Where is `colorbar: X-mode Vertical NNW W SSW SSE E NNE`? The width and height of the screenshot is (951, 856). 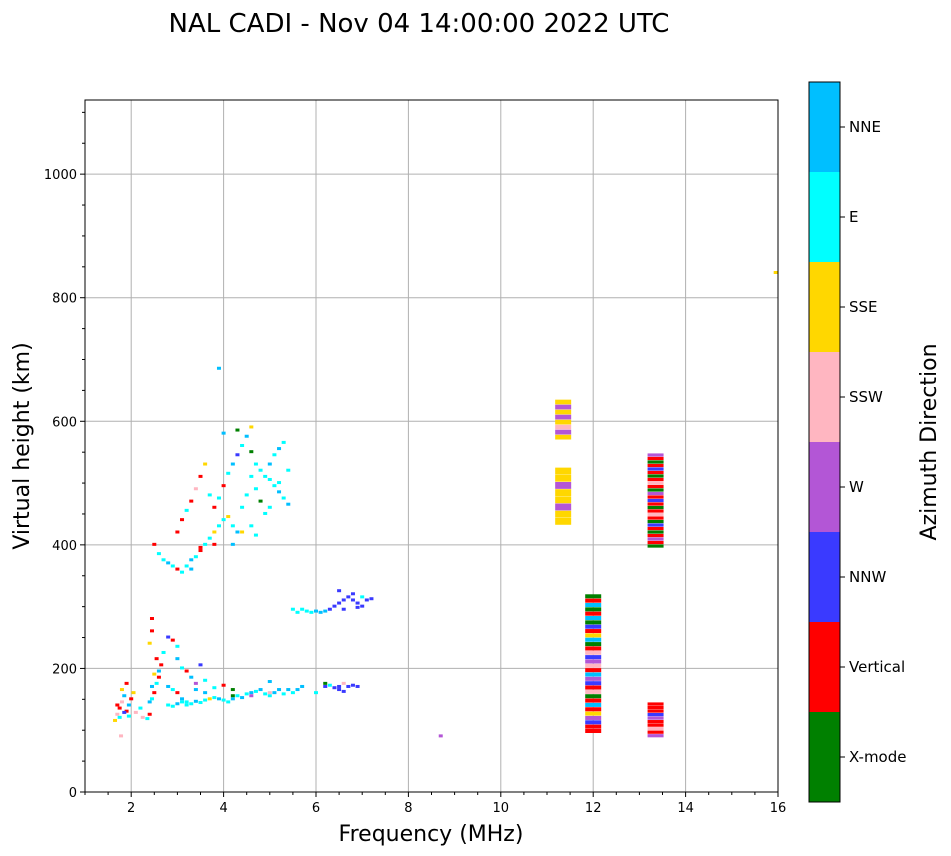 colorbar: X-mode Vertical NNW W SSW SSE E NNE is located at coordinates (857, 442).